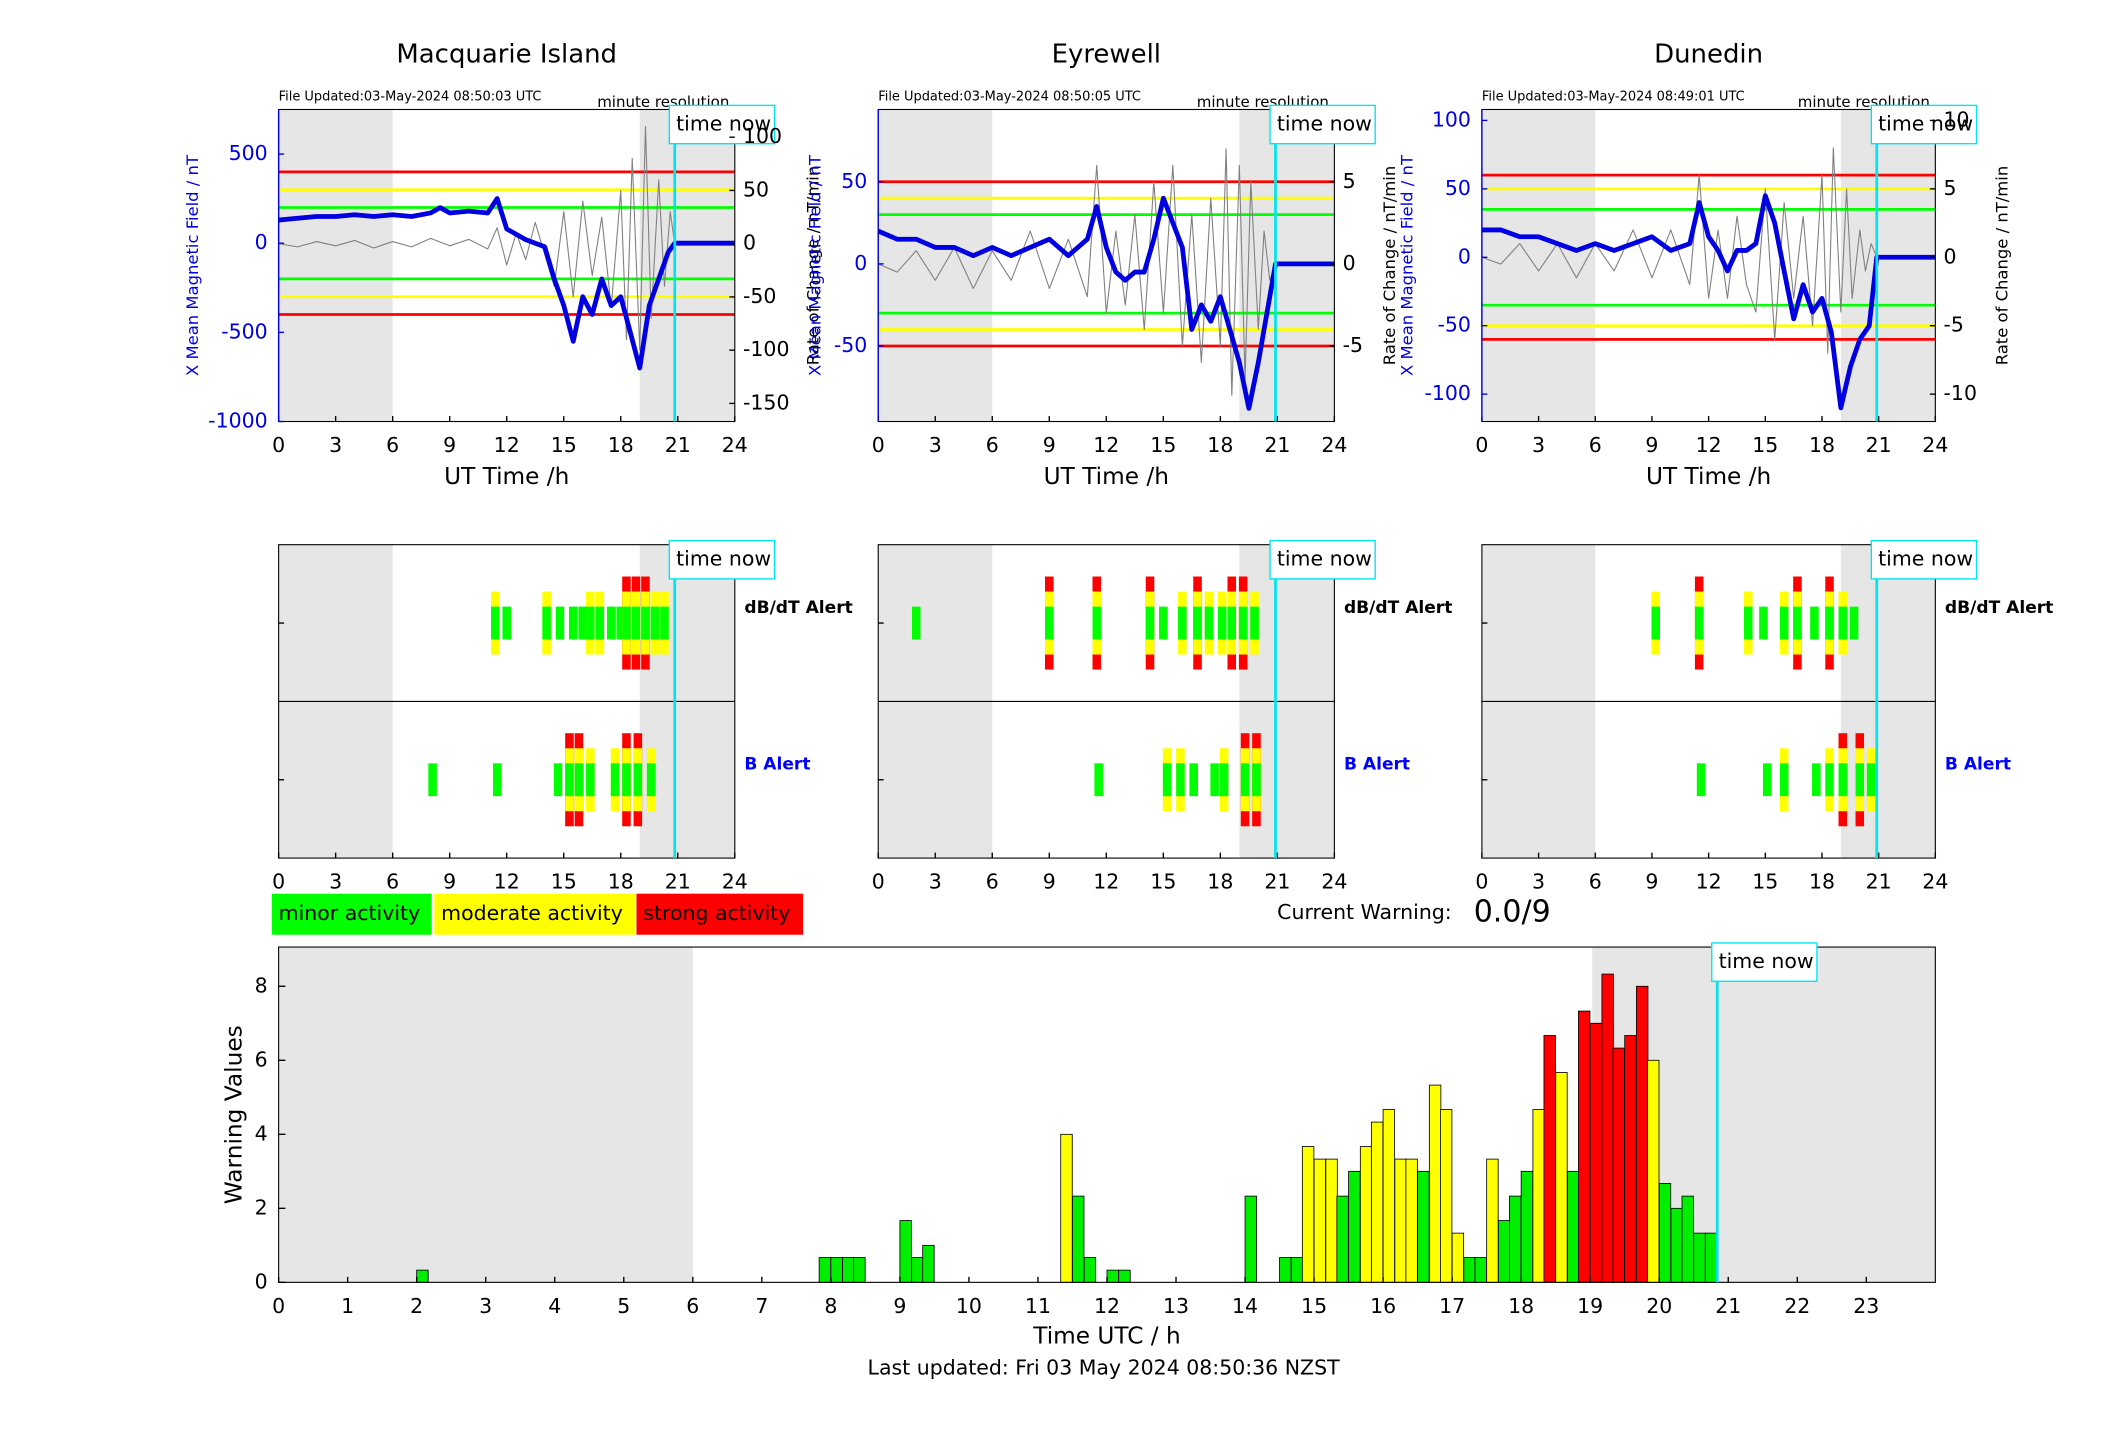  I want to click on file-updated: File Updated:03-May-2024 08:50:03 UTC, so click(410, 97).